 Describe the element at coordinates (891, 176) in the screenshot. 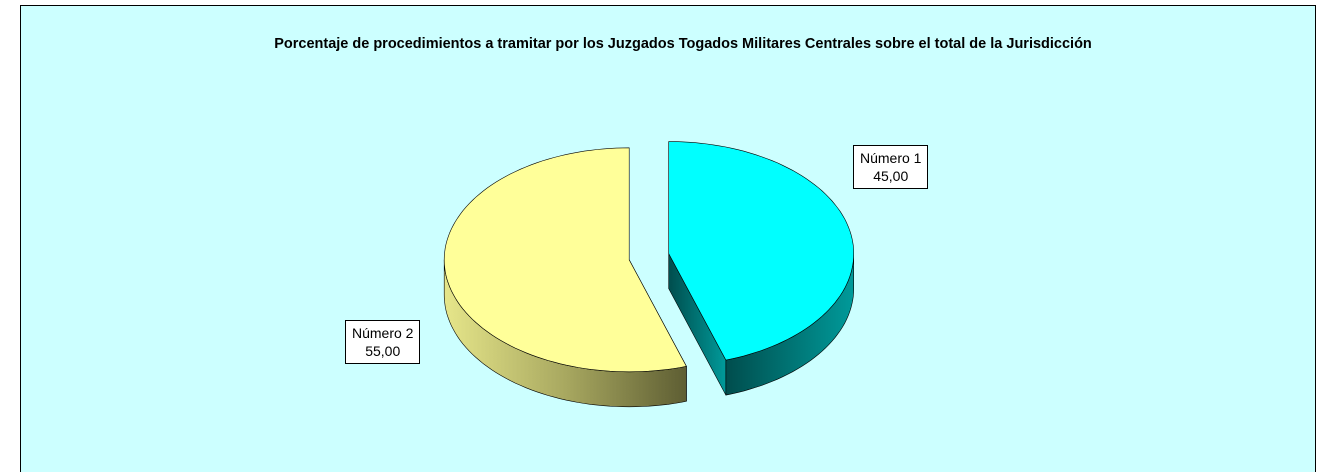

I see `label-value: 45,00` at that location.